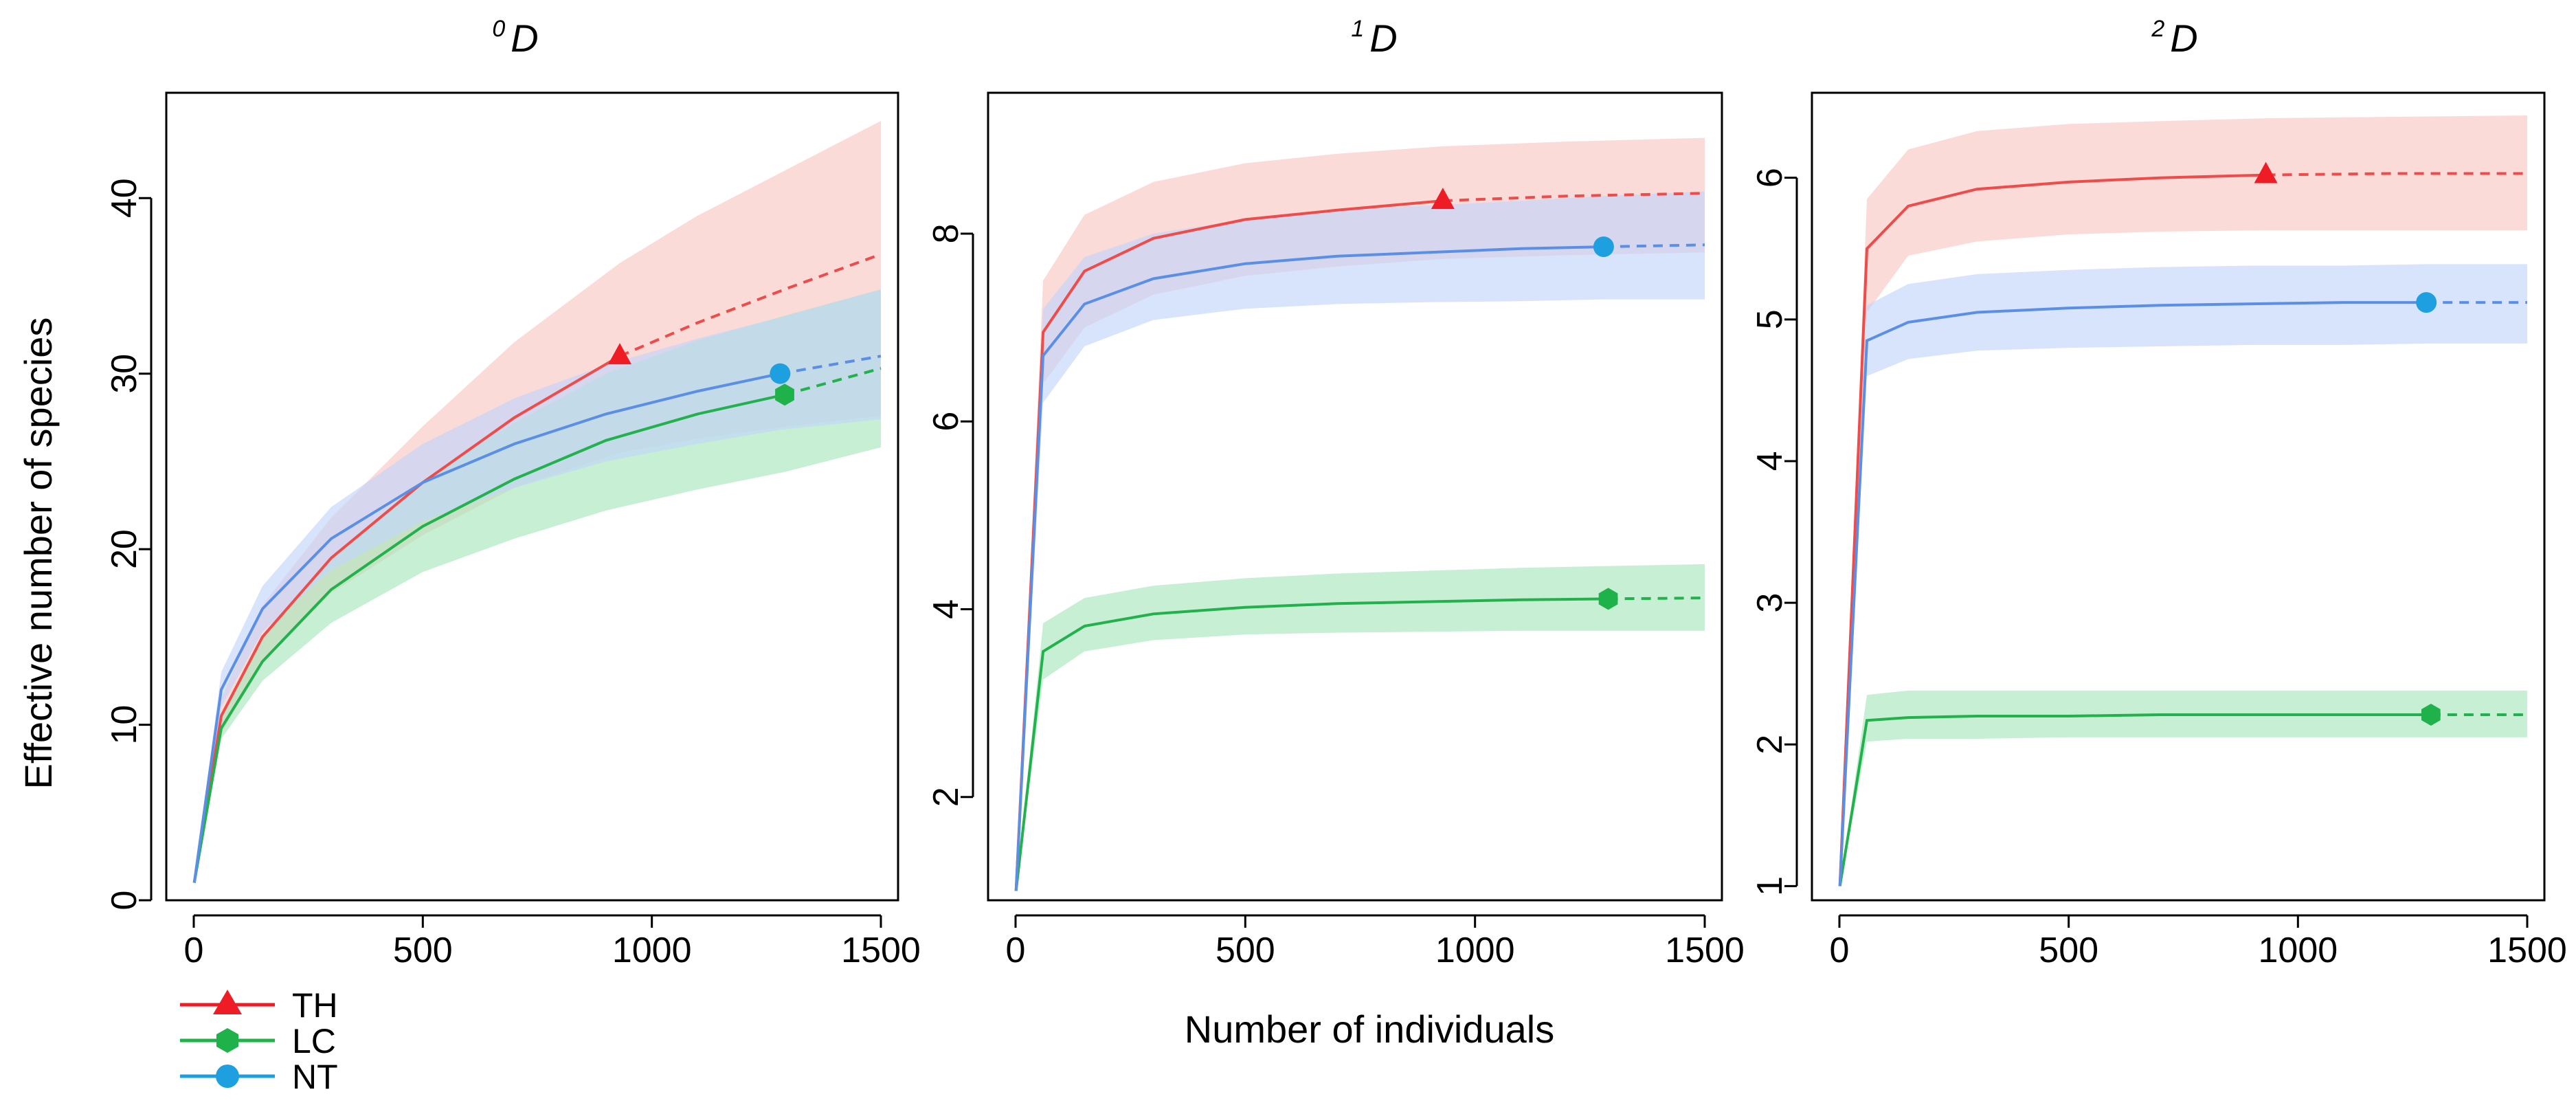 The image size is (2576, 1114). What do you see at coordinates (315, 1077) in the screenshot?
I see `legend-nt-label: NT` at bounding box center [315, 1077].